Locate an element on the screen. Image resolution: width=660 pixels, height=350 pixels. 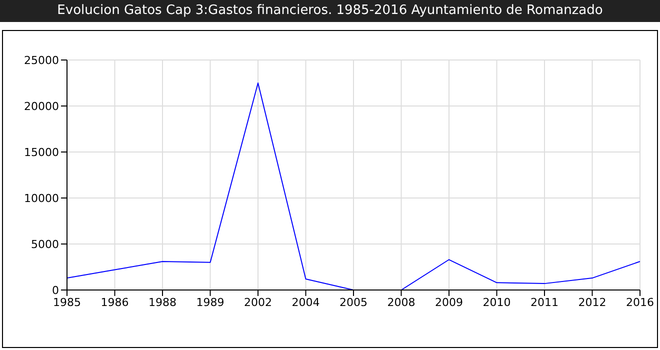
x-tick-label: 2011 is located at coordinates (544, 302).